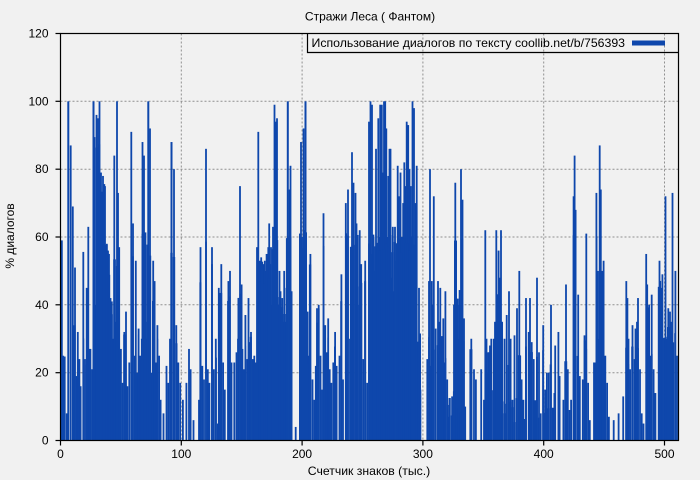 The height and width of the screenshot is (480, 700). I want to click on svg-text: 300, so click(423, 454).